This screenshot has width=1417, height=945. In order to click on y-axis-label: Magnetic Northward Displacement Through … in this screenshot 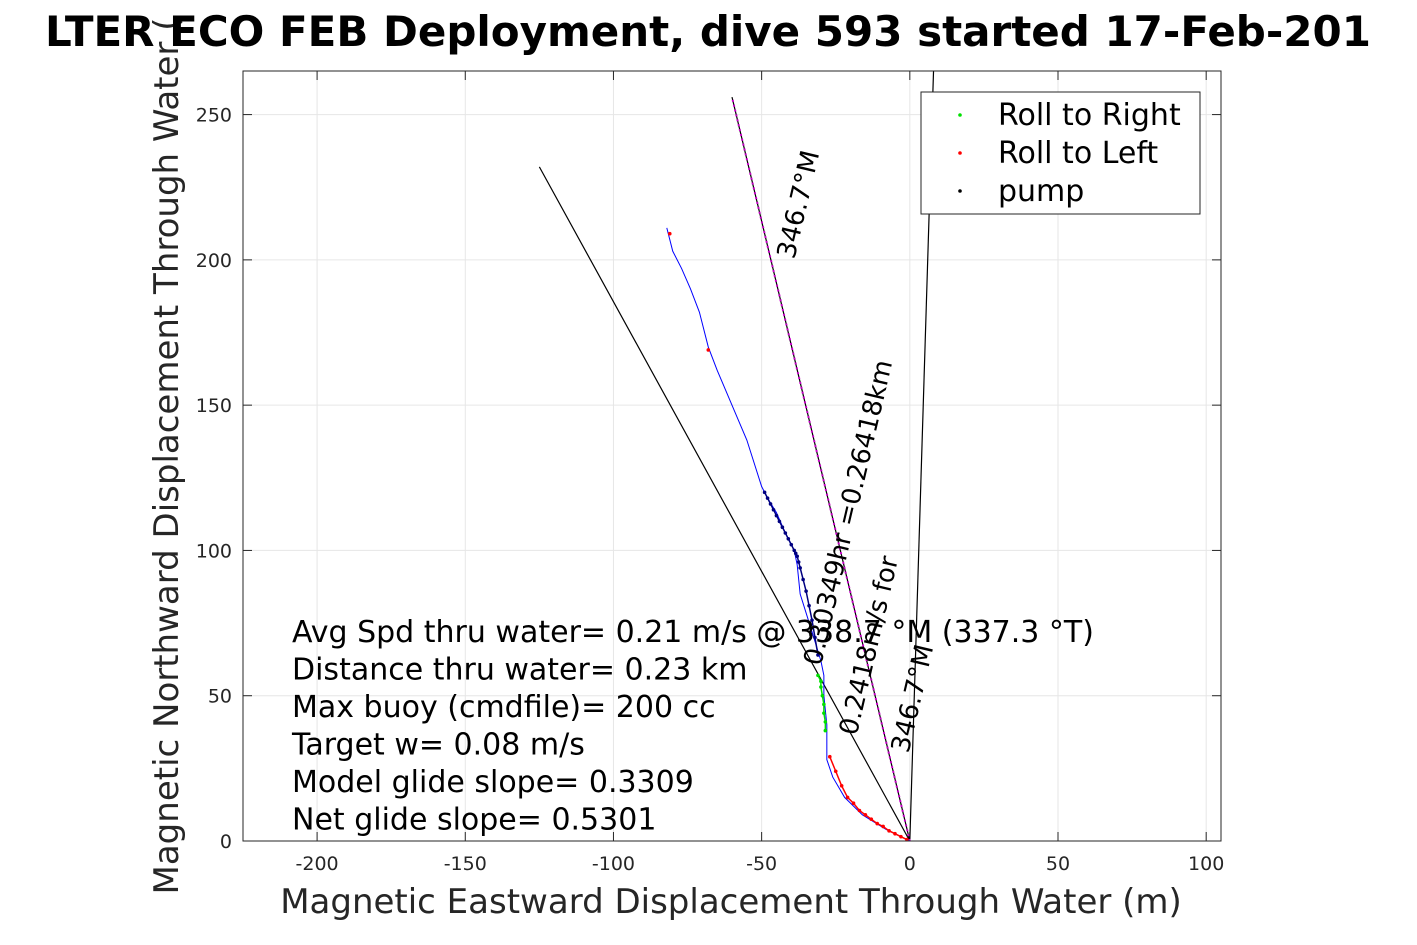, I will do `click(167, 456)`.